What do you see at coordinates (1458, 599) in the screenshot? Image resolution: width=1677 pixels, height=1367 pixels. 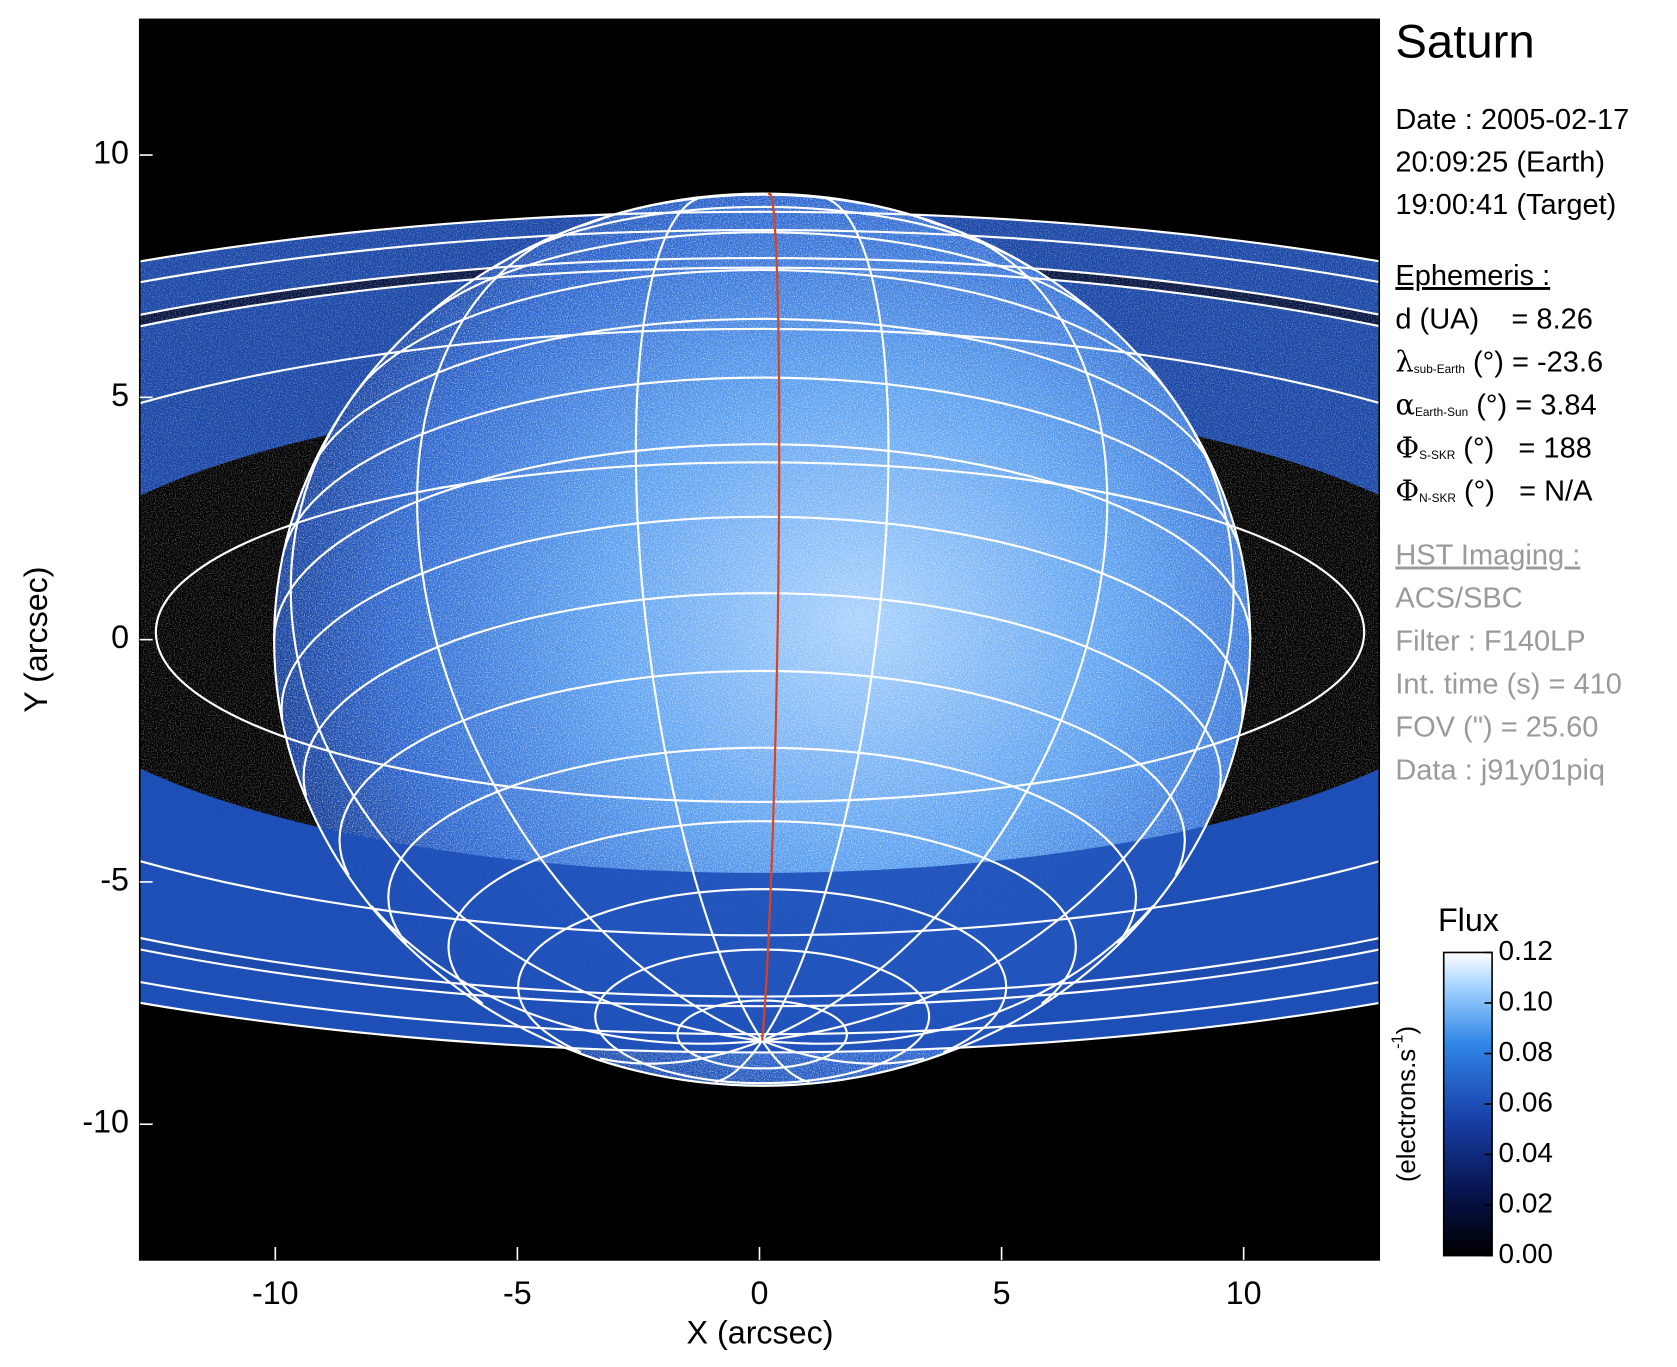 I see `imaging-row: ACS/SBC` at bounding box center [1458, 599].